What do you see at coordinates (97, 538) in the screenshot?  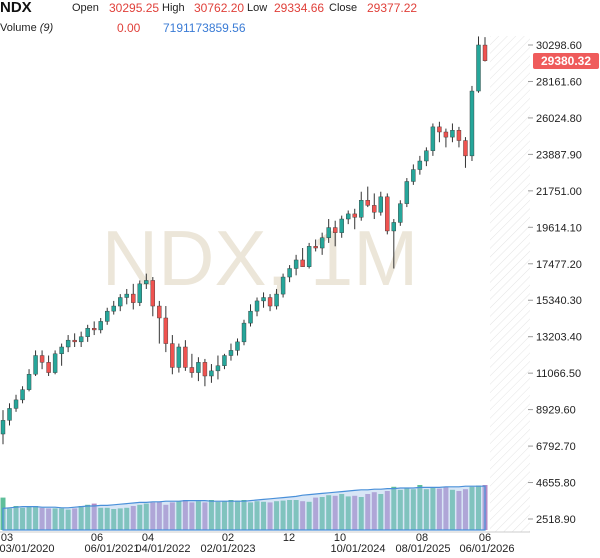 I see `x-tick-label: 06` at bounding box center [97, 538].